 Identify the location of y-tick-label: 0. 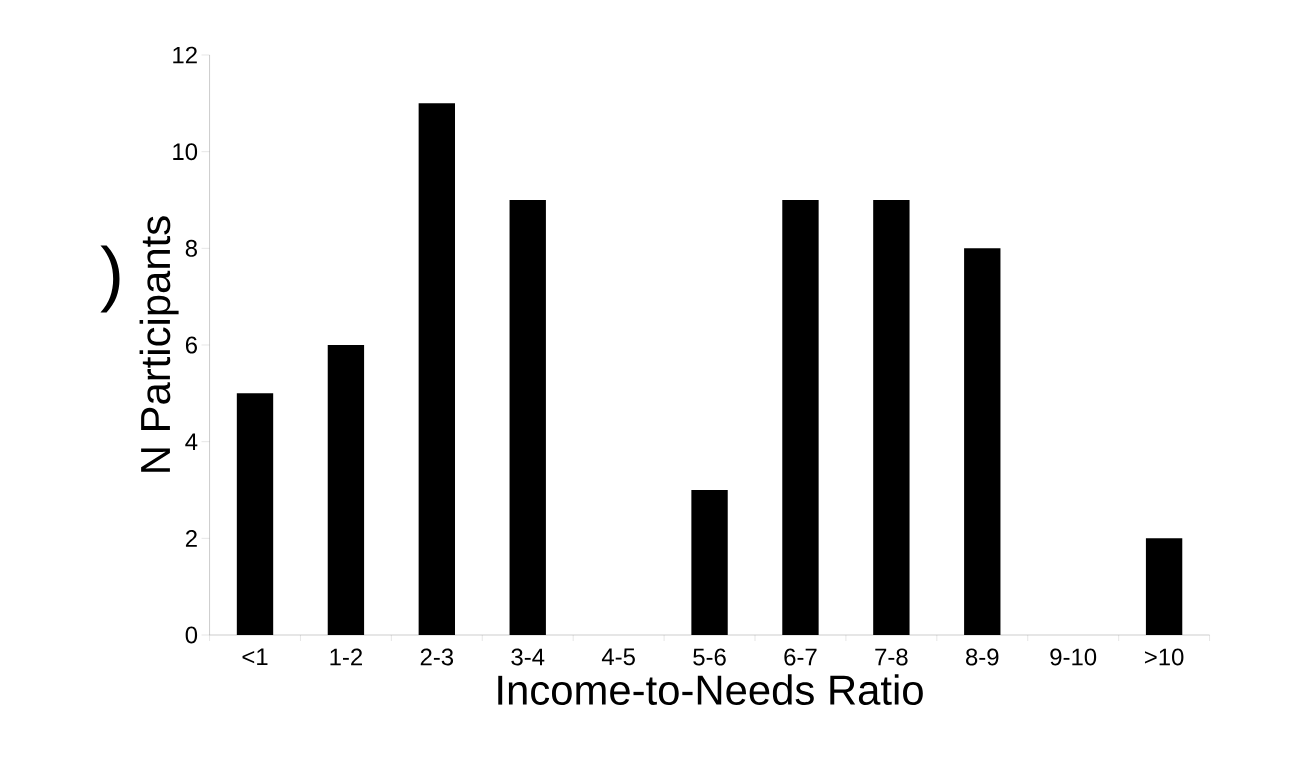
(191, 635).